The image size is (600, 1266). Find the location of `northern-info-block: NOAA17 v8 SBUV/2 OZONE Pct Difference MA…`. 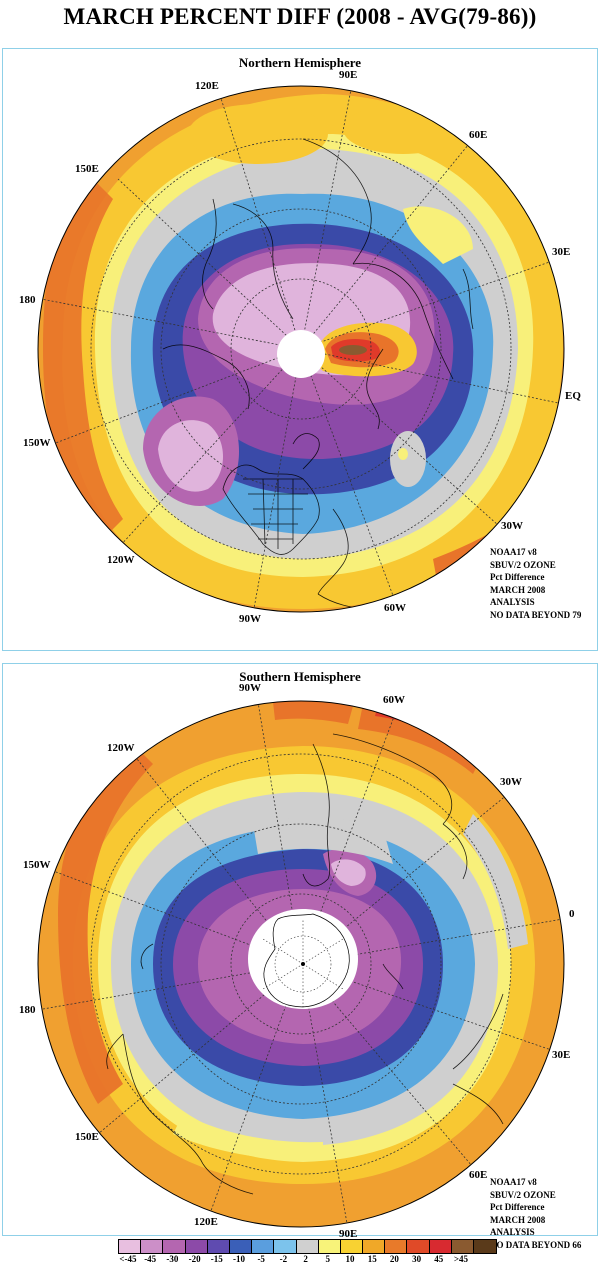

northern-info-block: NOAA17 v8 SBUV/2 OZONE Pct Difference MA… is located at coordinates (535, 583).